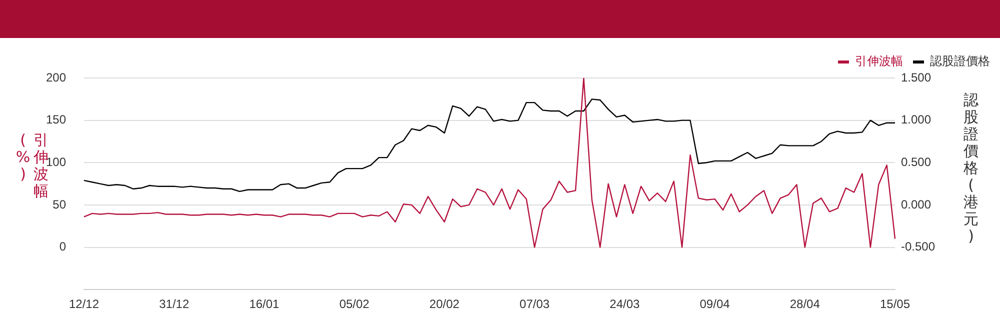 The width and height of the screenshot is (1000, 324). What do you see at coordinates (59, 204) in the screenshot?
I see `y-tick-label: 50` at bounding box center [59, 204].